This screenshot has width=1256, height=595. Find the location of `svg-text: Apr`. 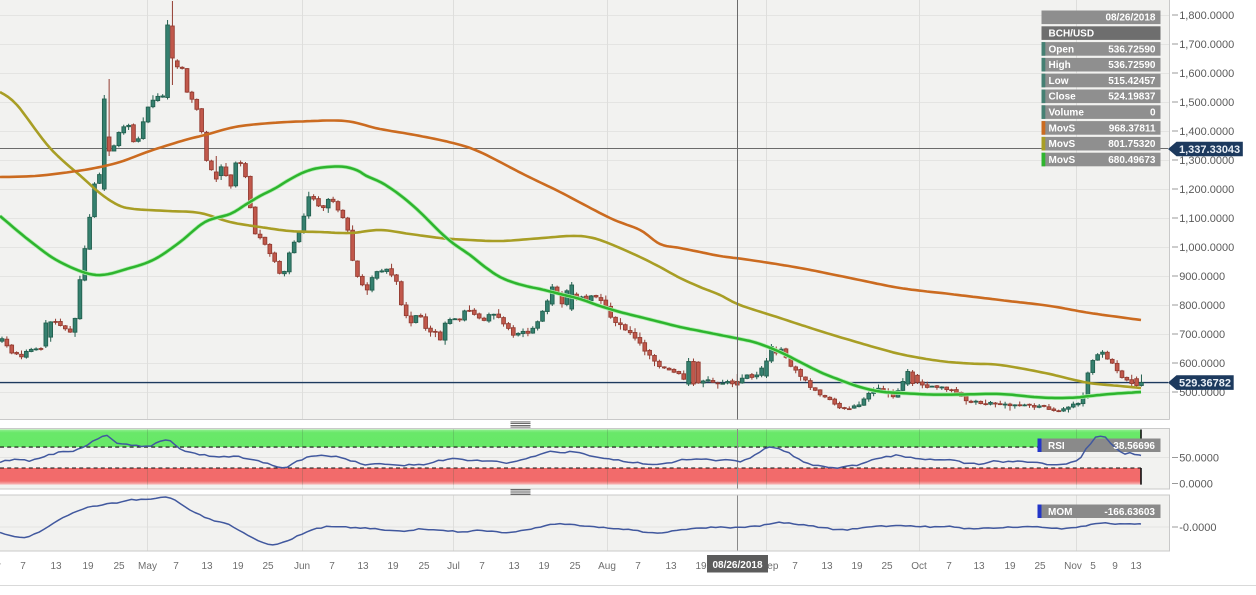

svg-text: Apr is located at coordinates (0, 566).